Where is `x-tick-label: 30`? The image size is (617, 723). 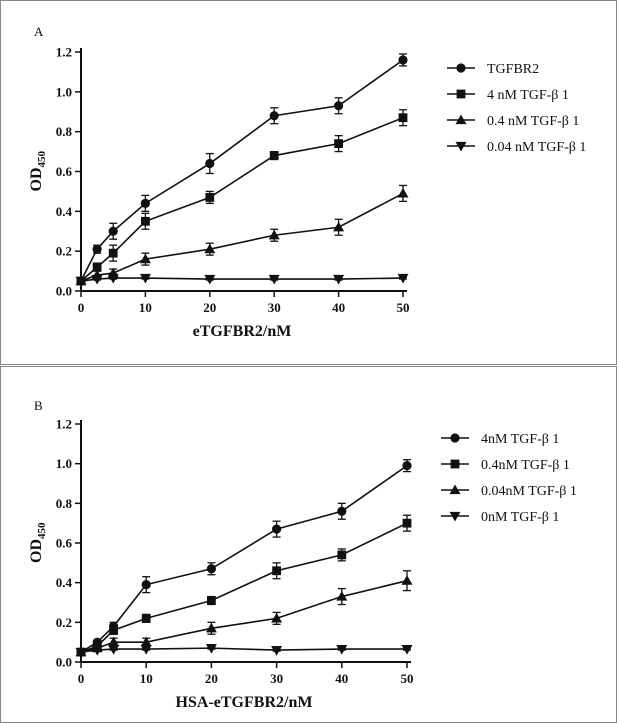
x-tick-label: 30 is located at coordinates (274, 307).